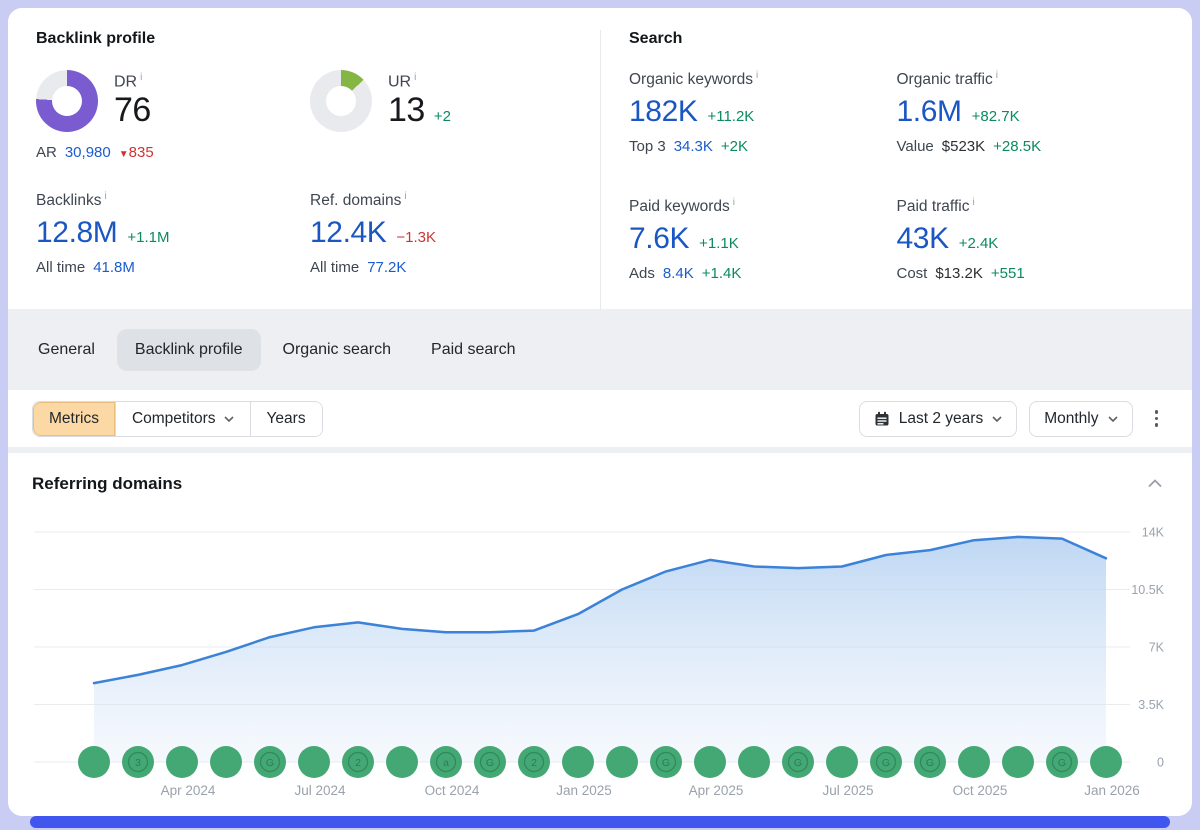  What do you see at coordinates (66, 349) in the screenshot?
I see `tab-general: General` at bounding box center [66, 349].